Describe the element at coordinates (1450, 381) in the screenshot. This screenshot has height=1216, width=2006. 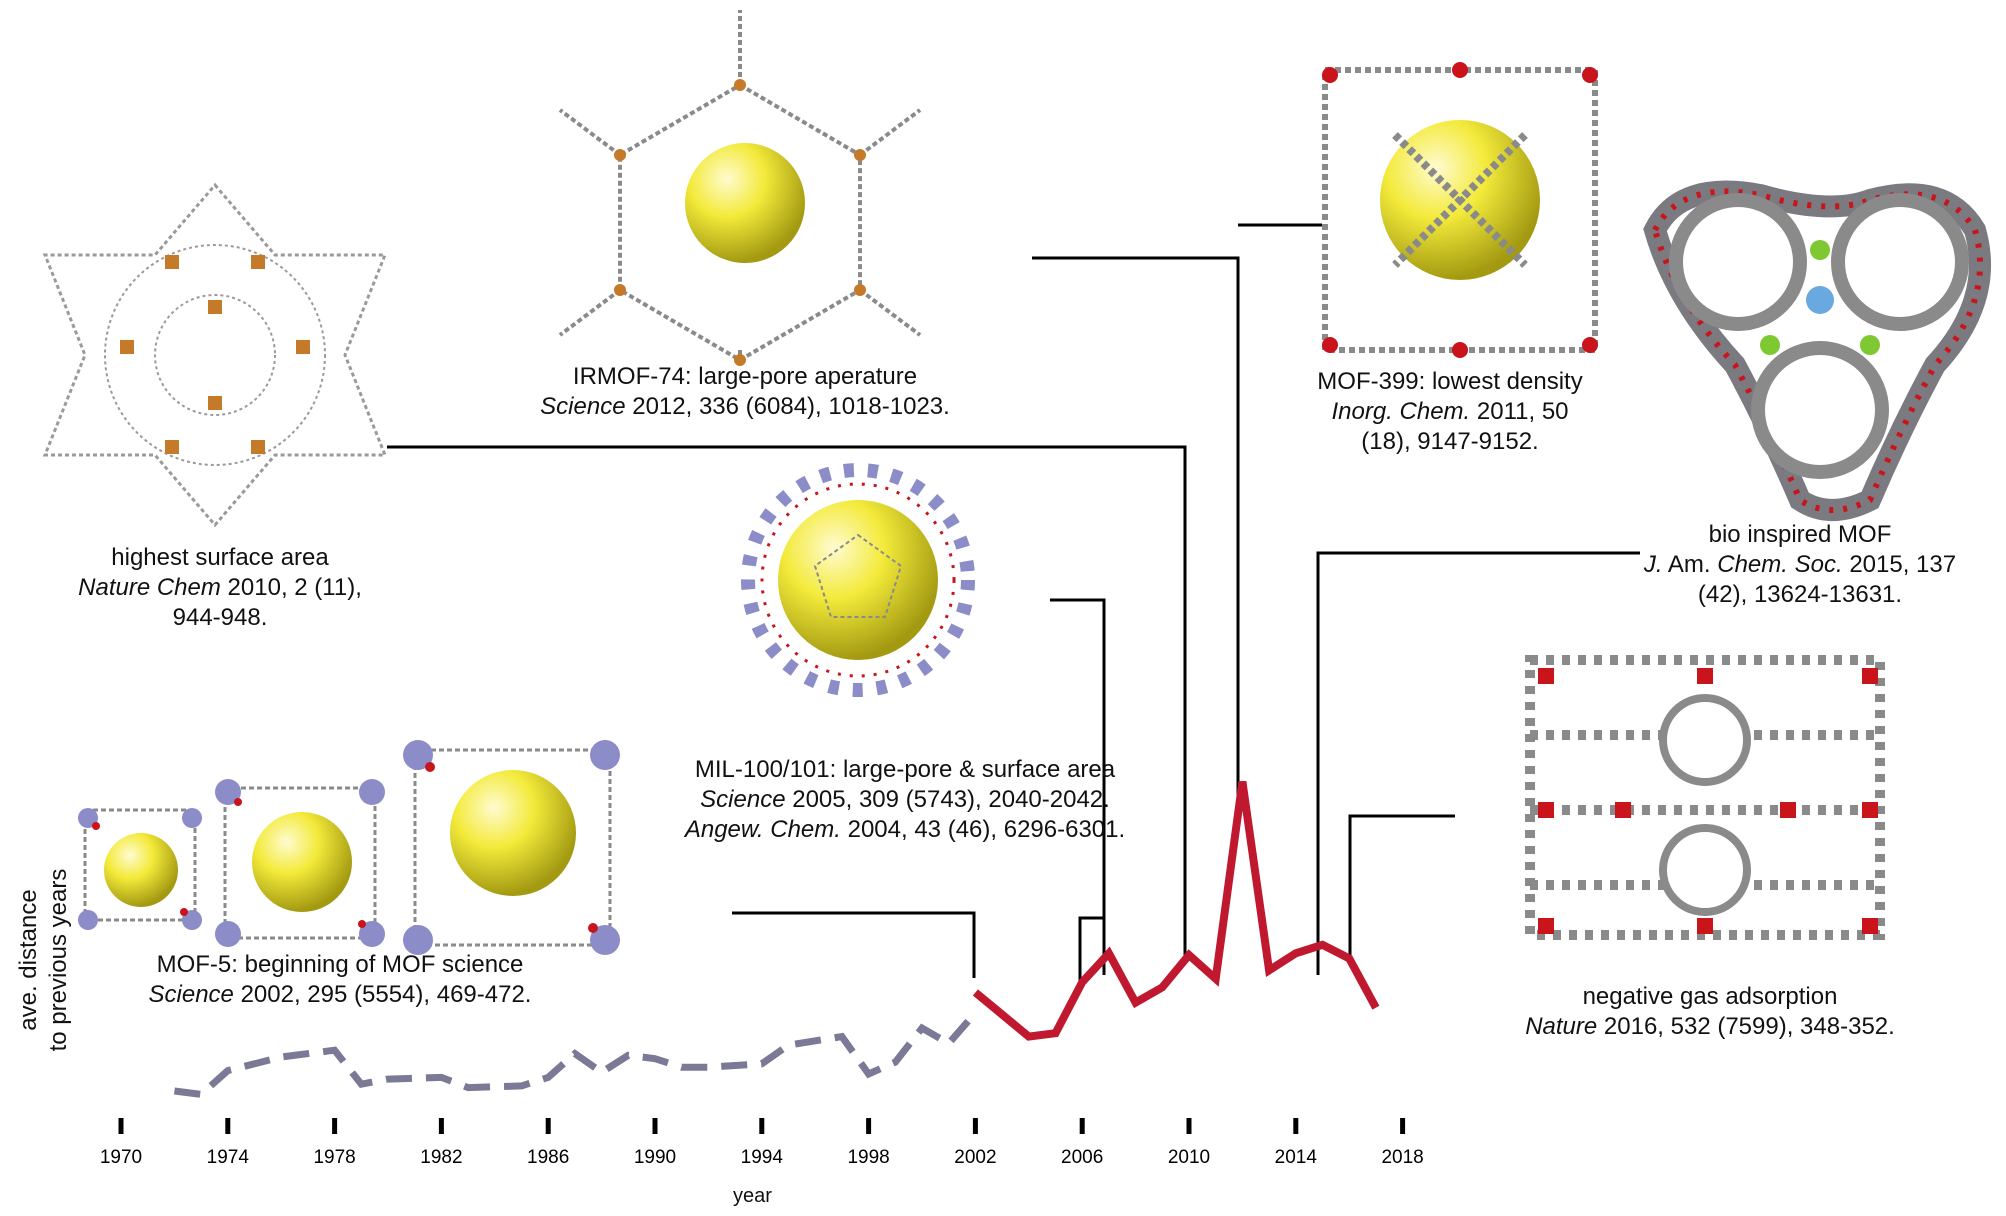
I see `mof399-title: MOF-399: lowest density` at that location.